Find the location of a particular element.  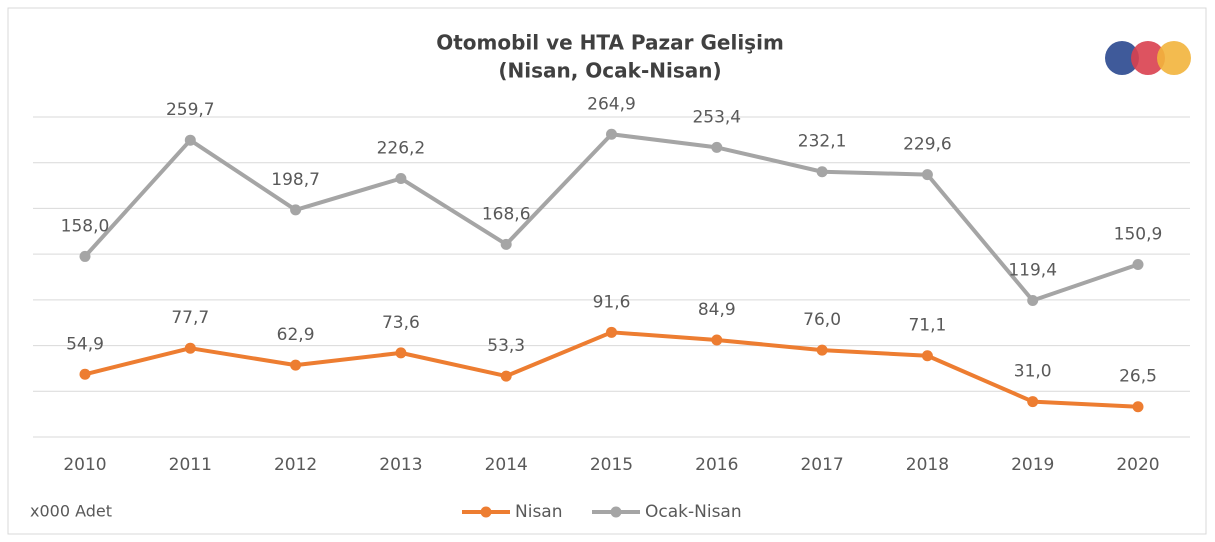

data-label: 53,3 is located at coordinates (506, 346).